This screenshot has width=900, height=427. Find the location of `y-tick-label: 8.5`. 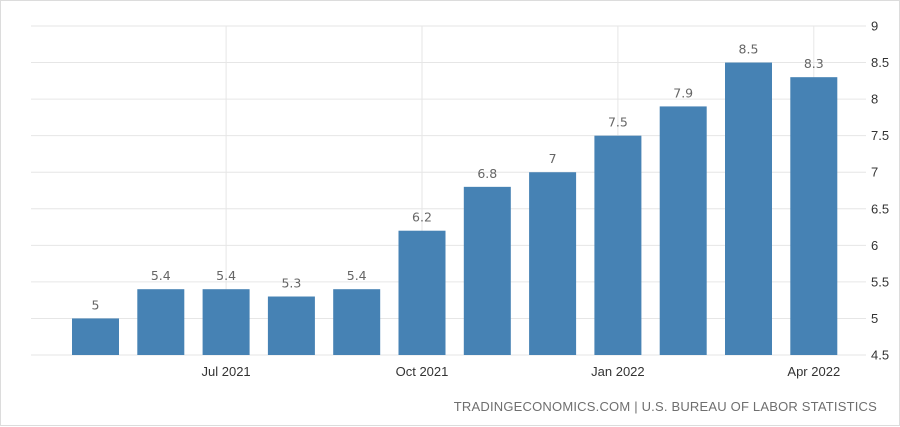

y-tick-label: 8.5 is located at coordinates (880, 62).